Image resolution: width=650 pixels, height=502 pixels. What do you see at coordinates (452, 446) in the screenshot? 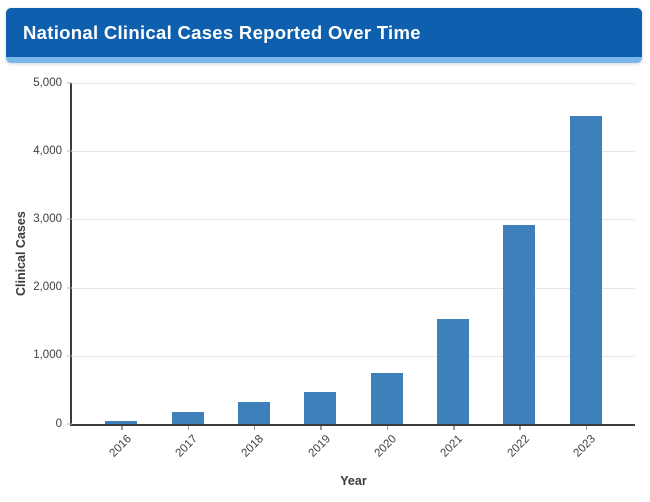
I see `x-tick-label: 2021` at bounding box center [452, 446].